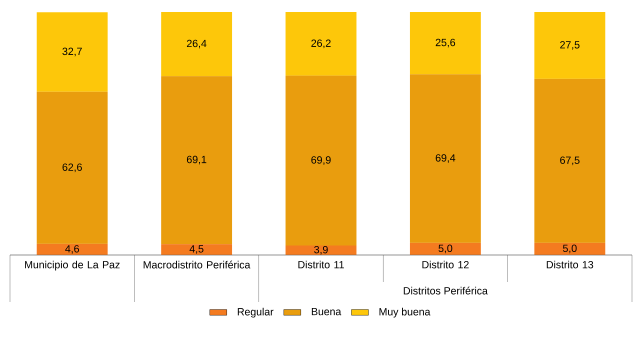 This screenshot has height=344, width=640. Describe the element at coordinates (72, 265) in the screenshot. I see `x-tick-label: Municipio de La Paz` at that location.